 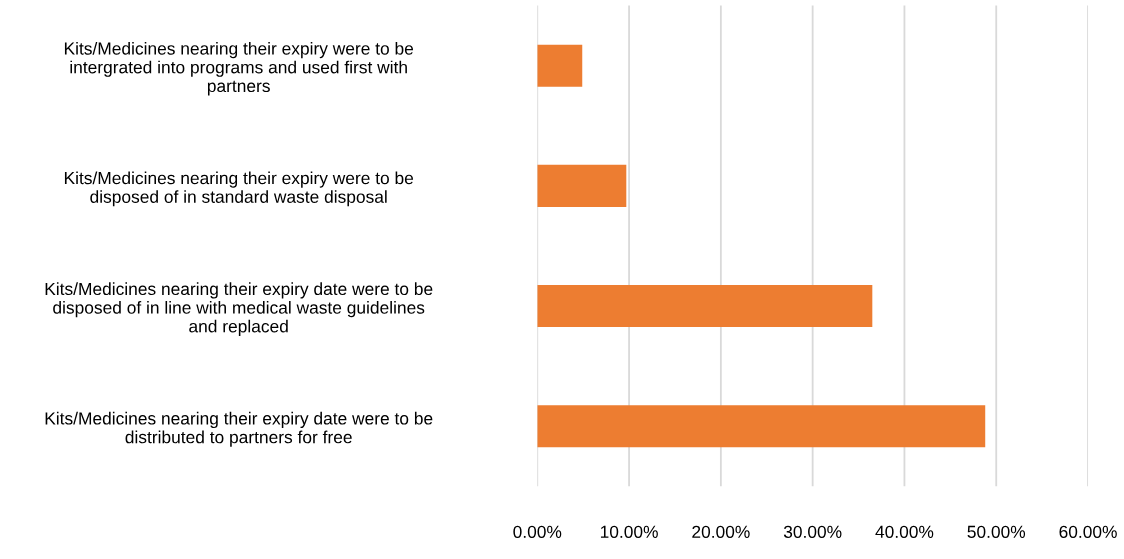 What do you see at coordinates (629, 531) in the screenshot?
I see `x-tick-label: 10.00%` at bounding box center [629, 531].